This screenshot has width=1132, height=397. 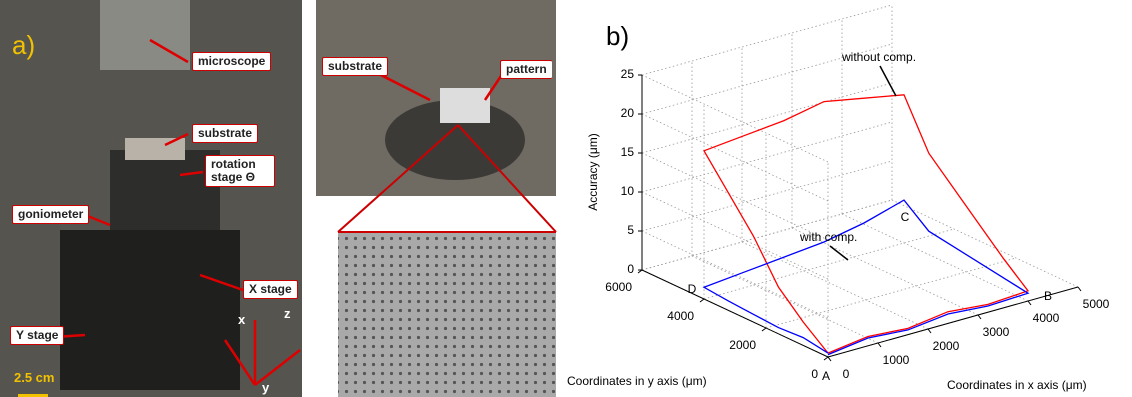 I want to click on x-tick-label: 1000, so click(x=896, y=360).